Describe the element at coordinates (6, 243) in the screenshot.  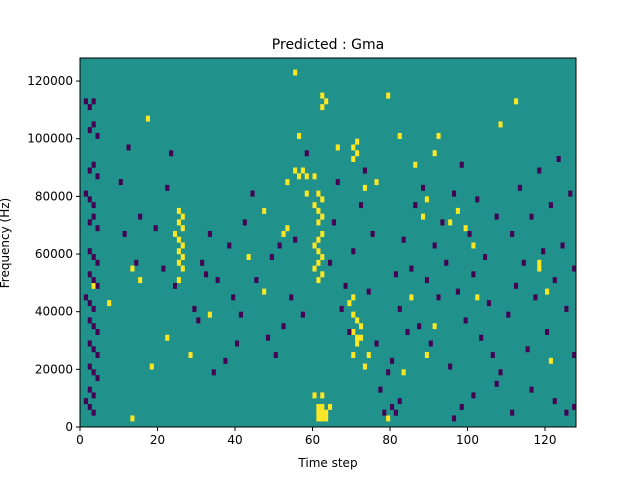
I see `y-axis-label: Frequency (Hz)` at that location.